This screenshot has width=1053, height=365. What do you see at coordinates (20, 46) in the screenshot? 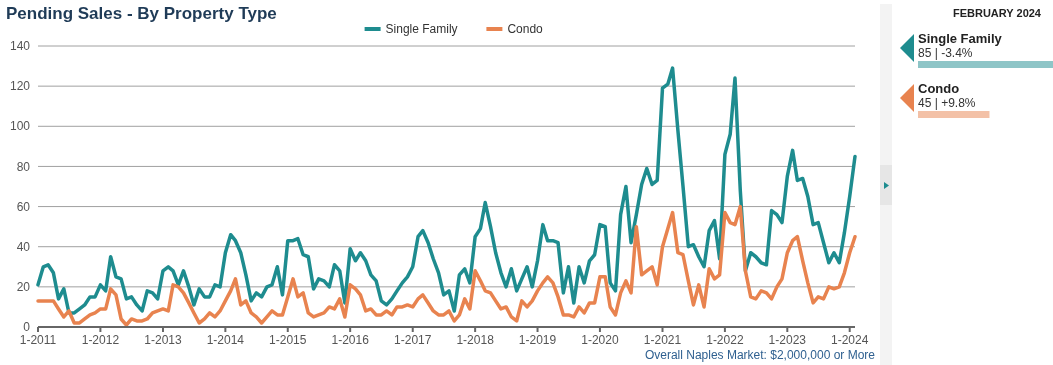
I see `y-tick-label: 140` at bounding box center [20, 46].